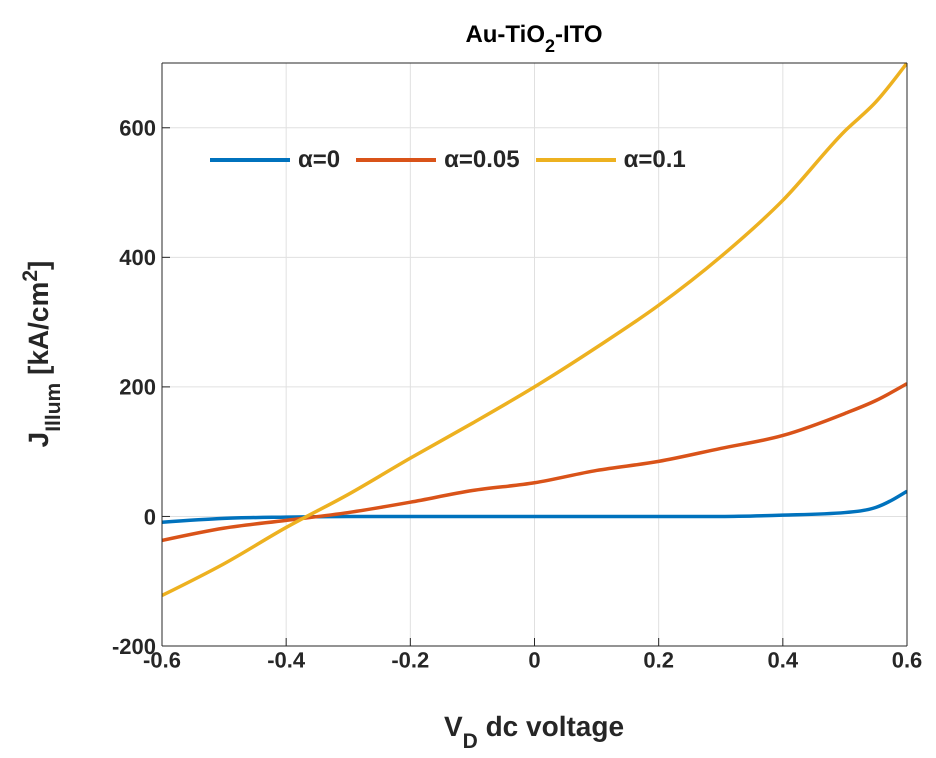  Describe the element at coordinates (137, 257) in the screenshot. I see `y-tick-label: 400` at that location.